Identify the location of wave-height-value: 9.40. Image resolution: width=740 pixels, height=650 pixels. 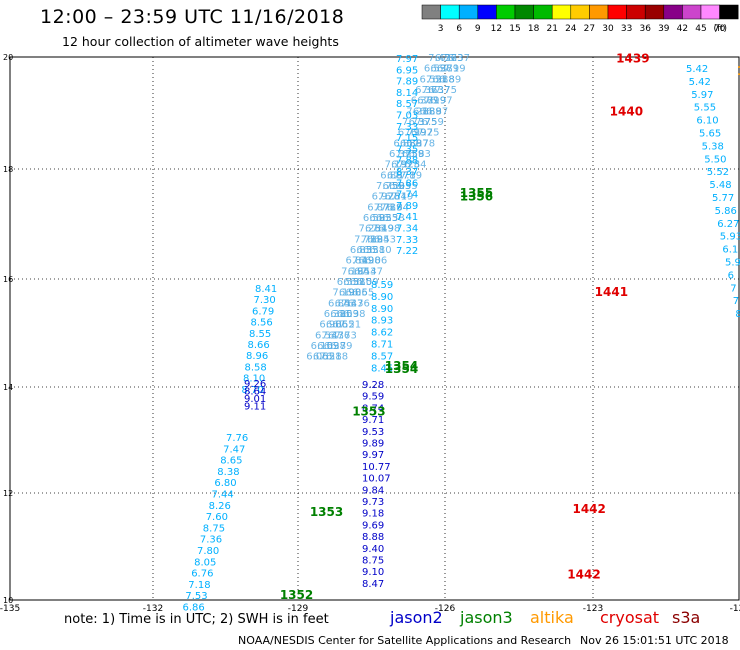
(373, 549).